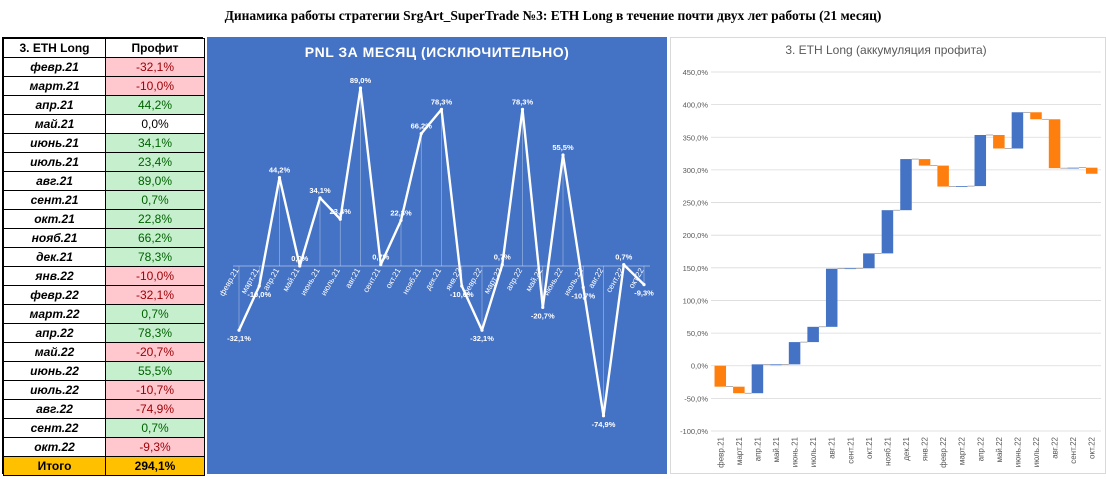 The image size is (1106, 479). I want to click on waterfall-y-tick-label: 400,0%, so click(696, 105).